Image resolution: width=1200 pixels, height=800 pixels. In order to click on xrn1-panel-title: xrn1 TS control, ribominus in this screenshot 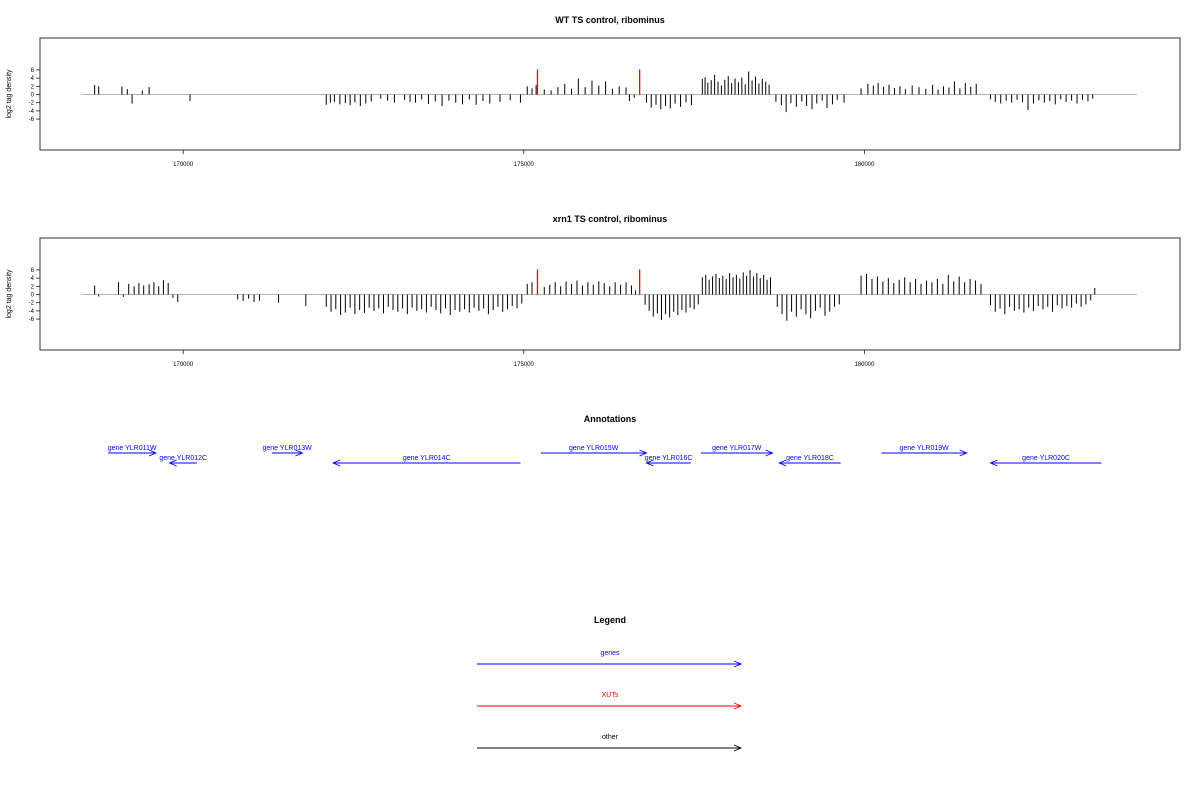, I will do `click(610, 219)`.